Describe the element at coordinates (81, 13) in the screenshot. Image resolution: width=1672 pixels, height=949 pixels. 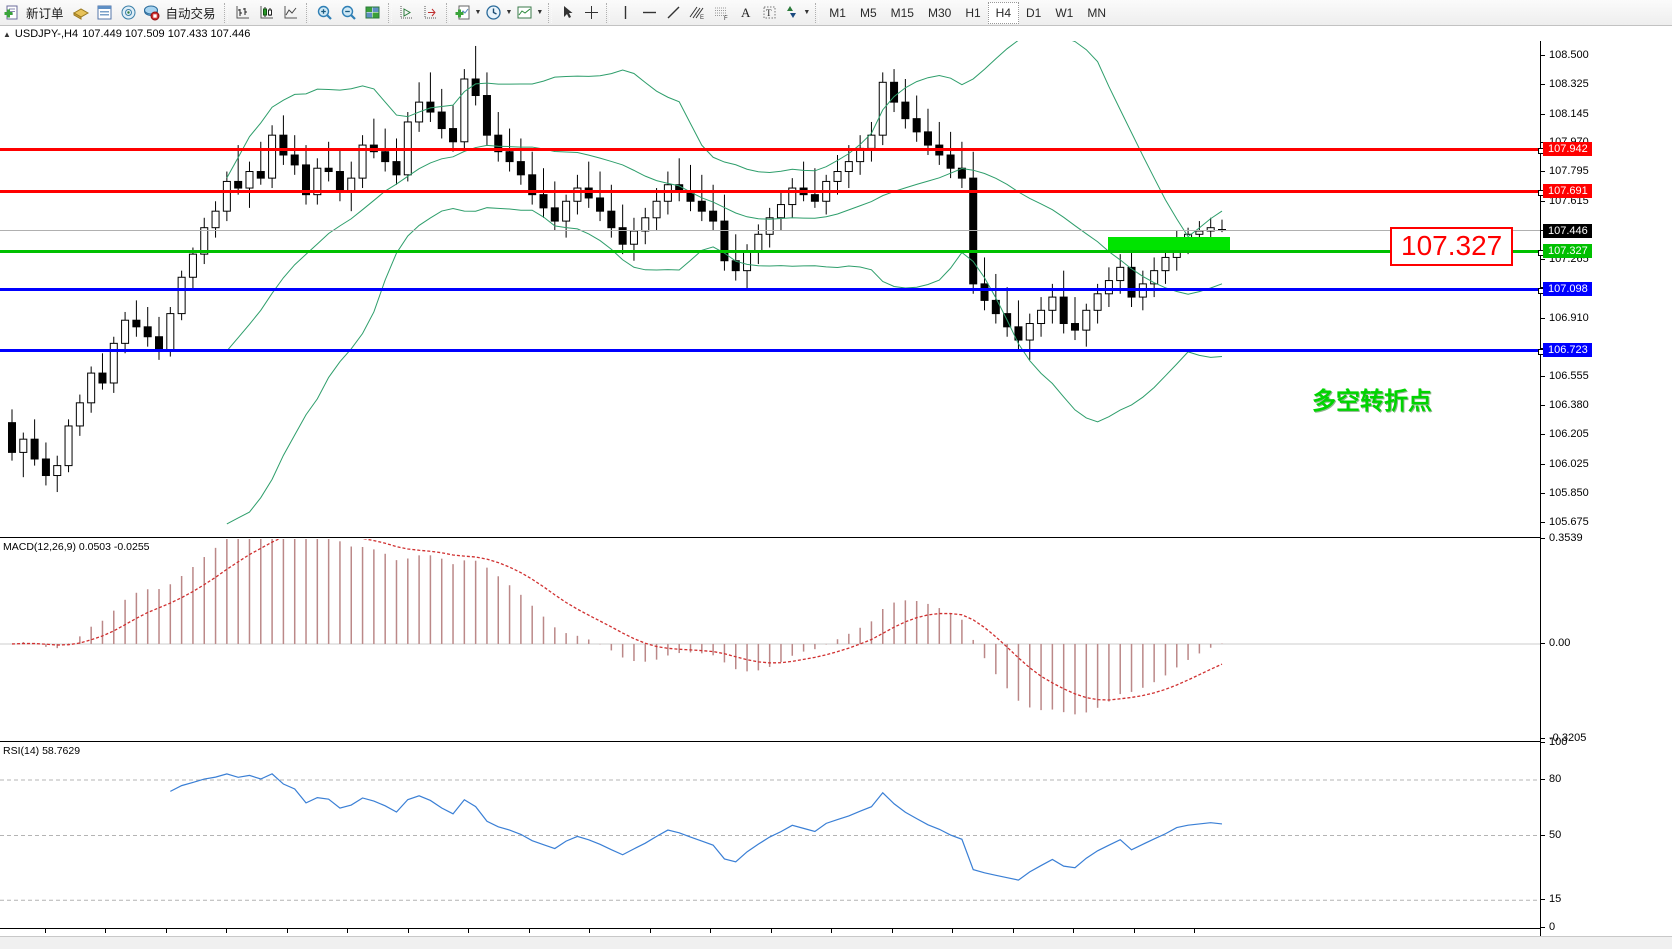
I see `crypto-box-icon` at that location.